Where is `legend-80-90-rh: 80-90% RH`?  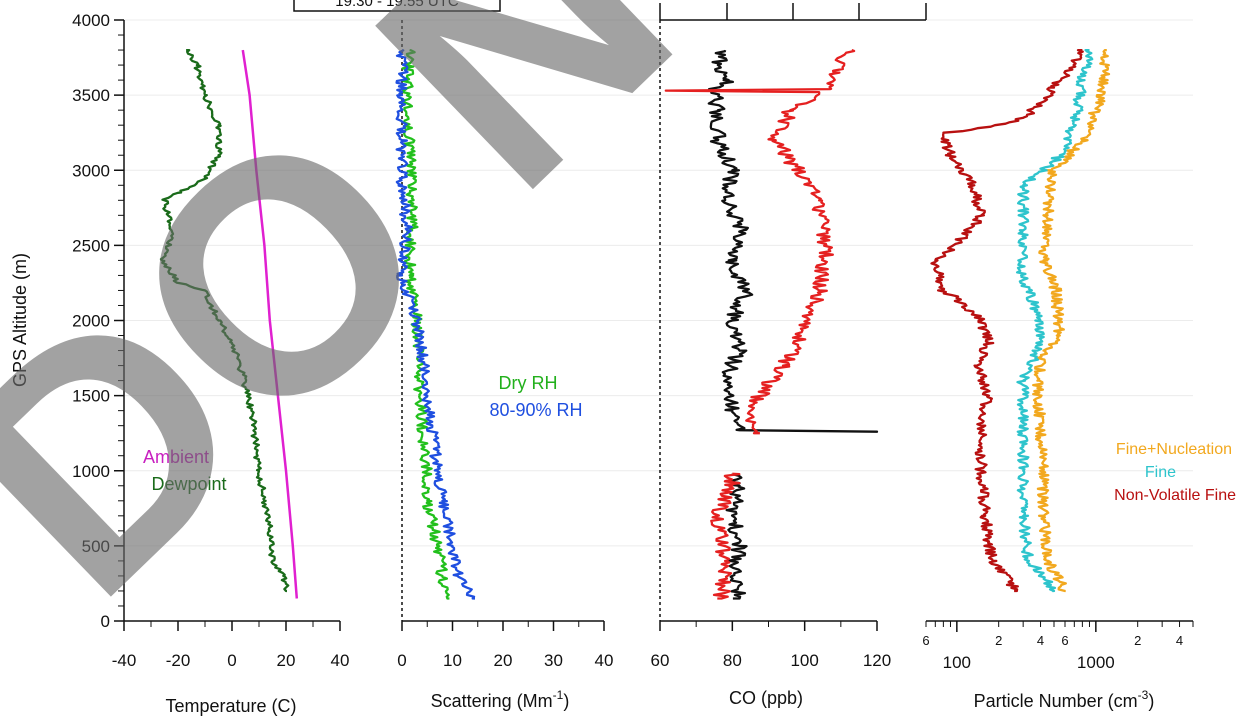 legend-80-90-rh: 80-90% RH is located at coordinates (535, 410).